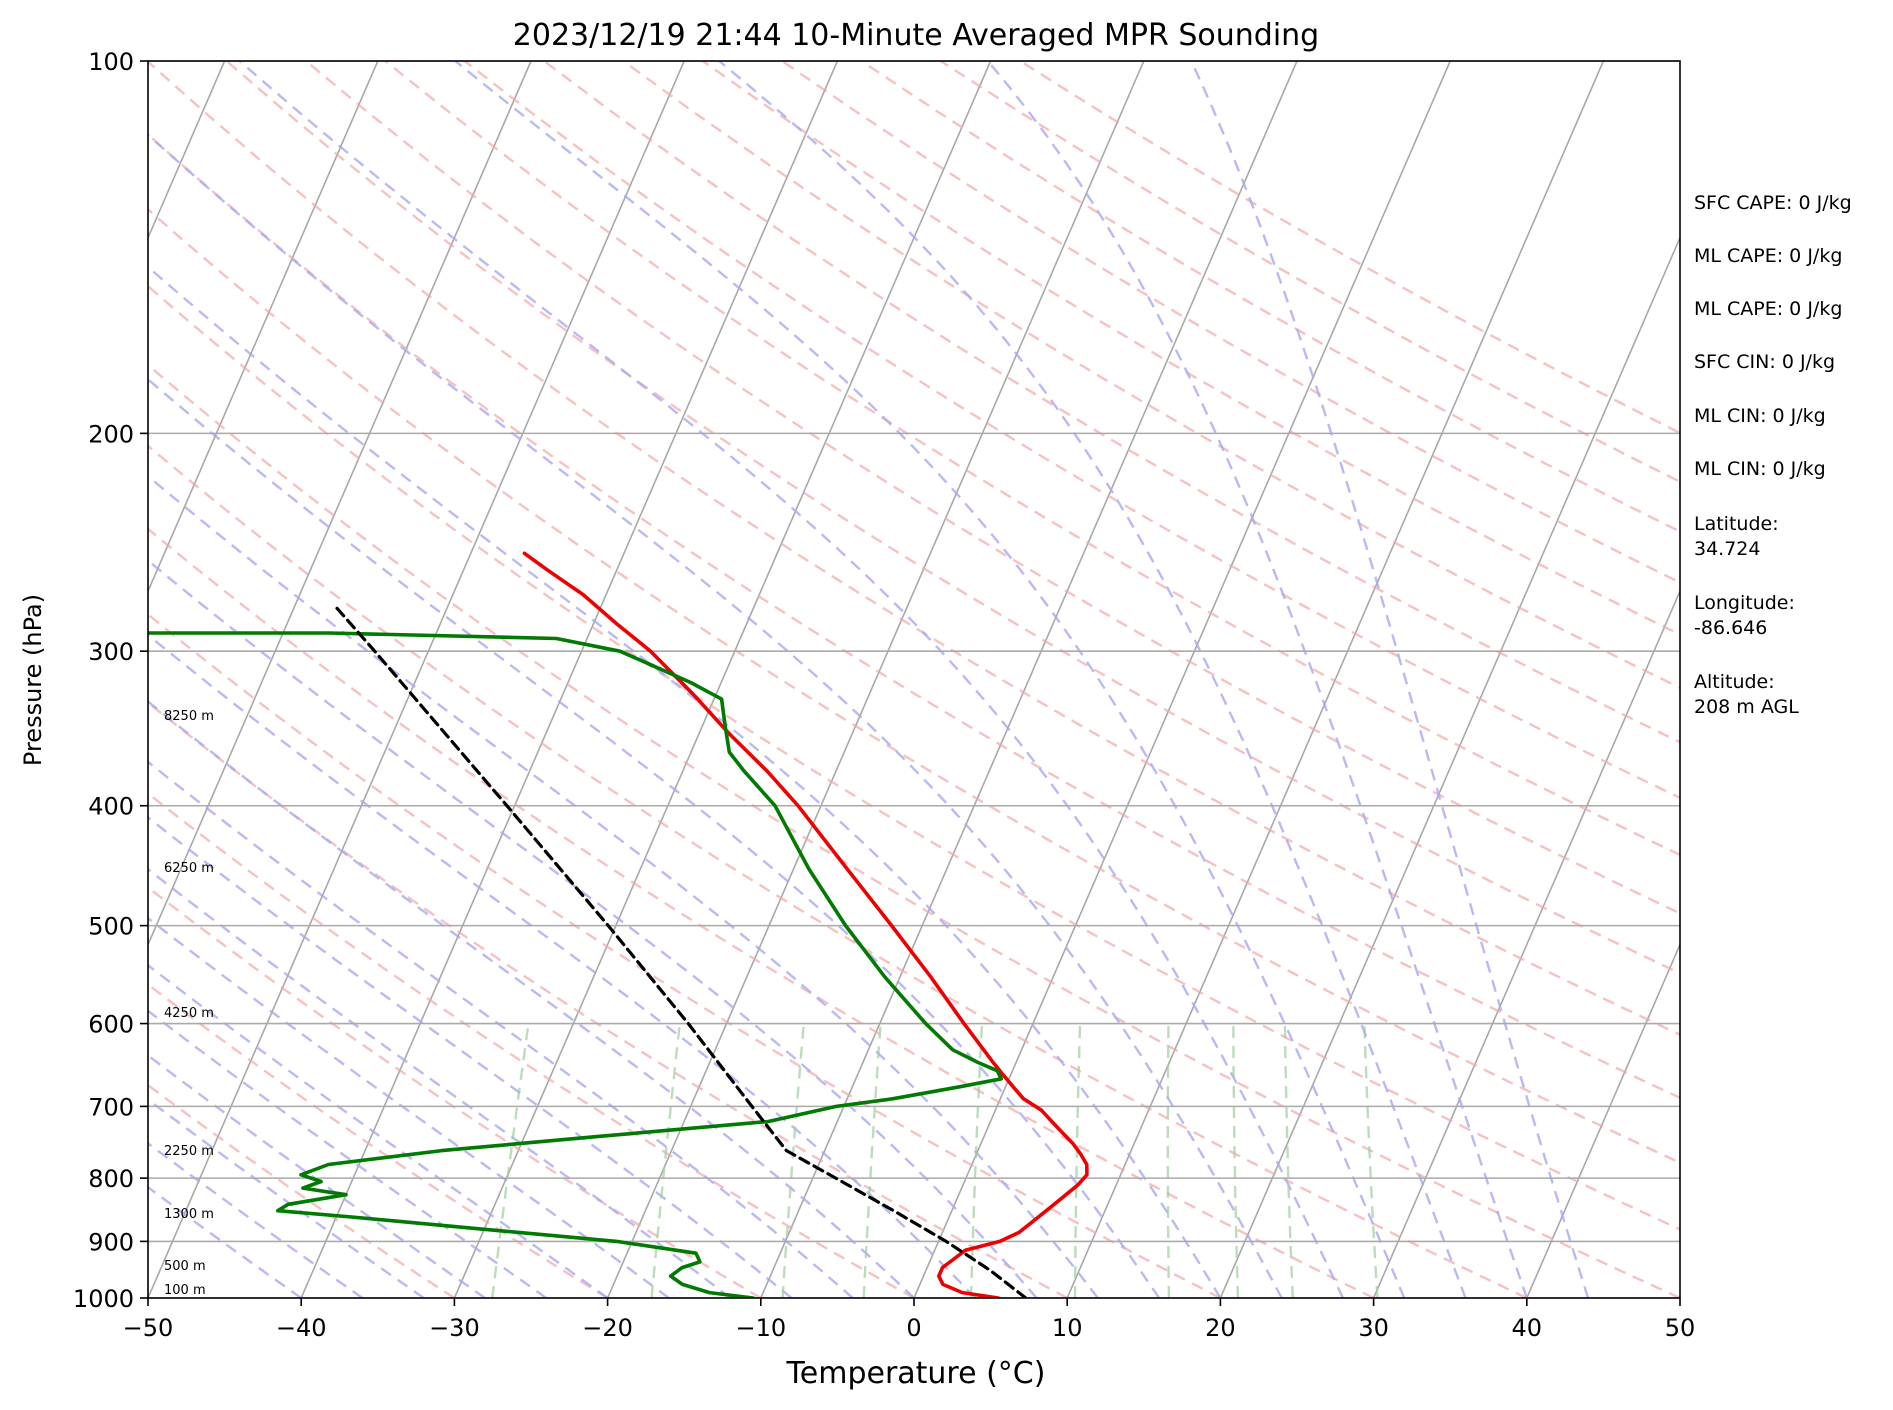 This screenshot has height=1410, width=1893. I want to click on stat-ml-cin-2: ML CIN: 0 J/kg, so click(1760, 469).